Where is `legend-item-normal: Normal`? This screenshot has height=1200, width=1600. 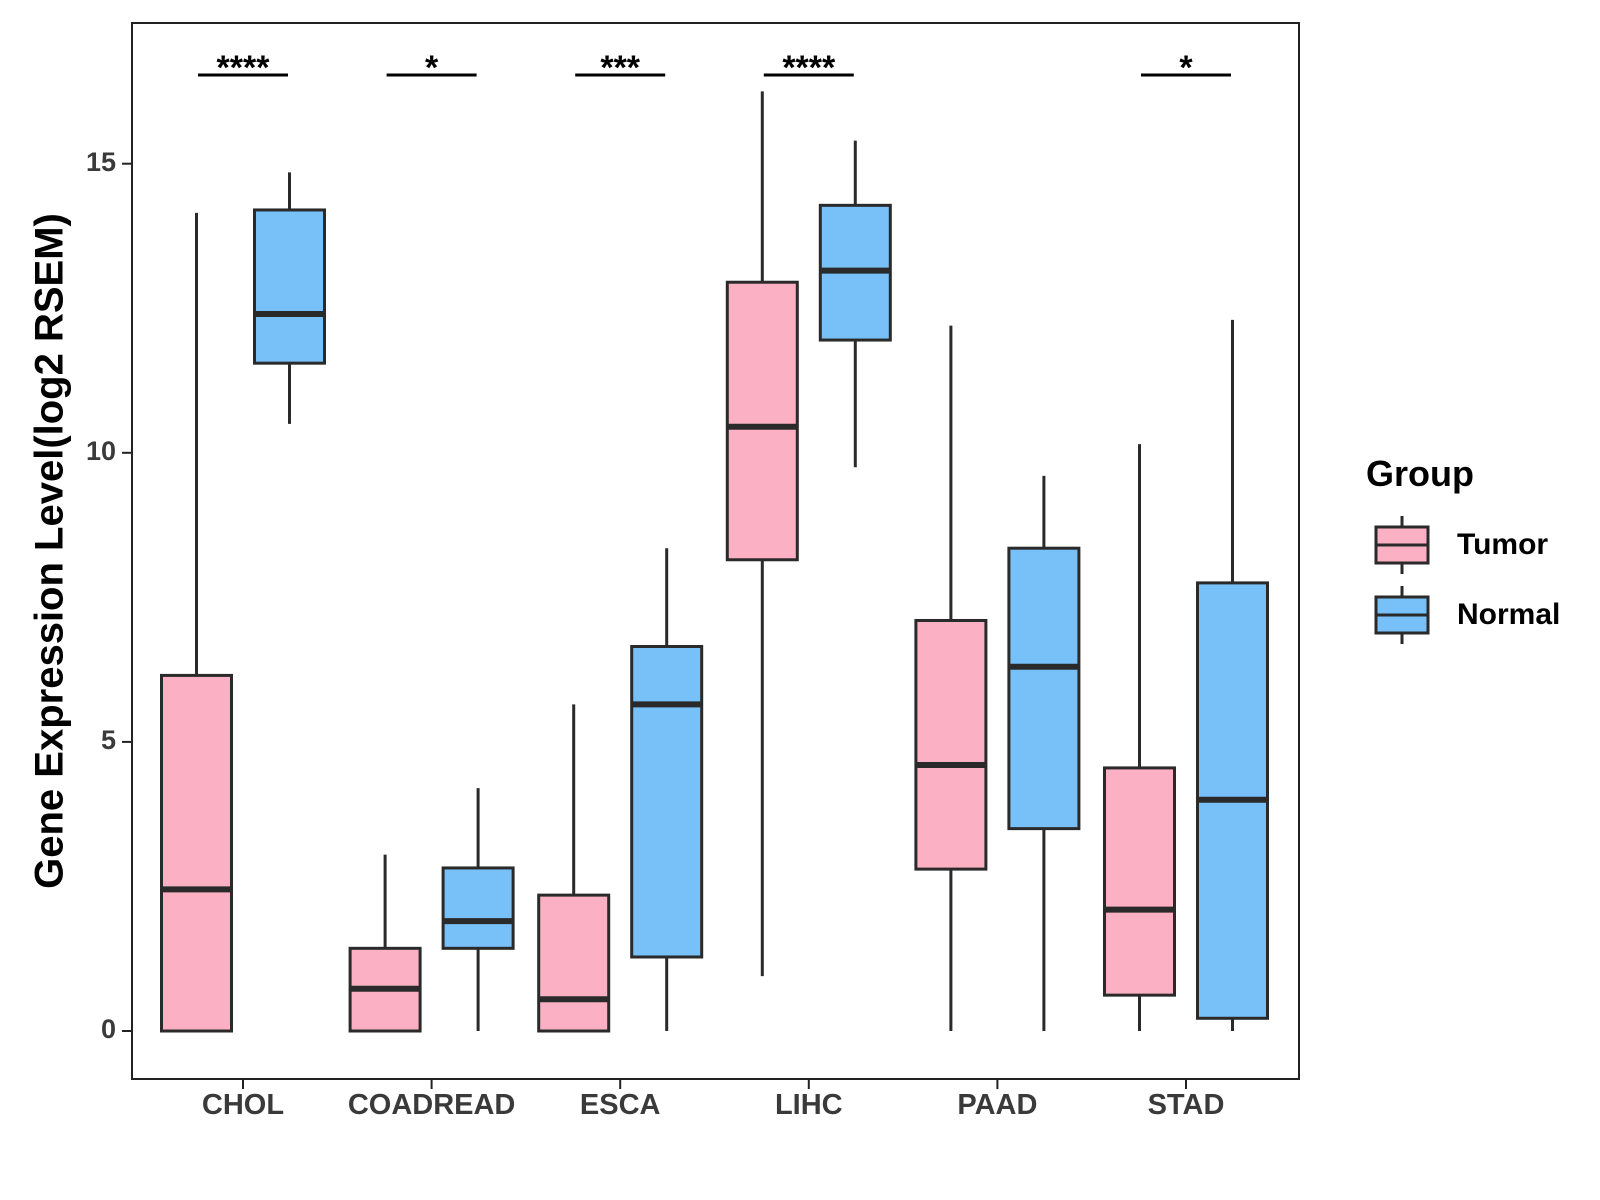 legend-item-normal: Normal is located at coordinates (1467, 615).